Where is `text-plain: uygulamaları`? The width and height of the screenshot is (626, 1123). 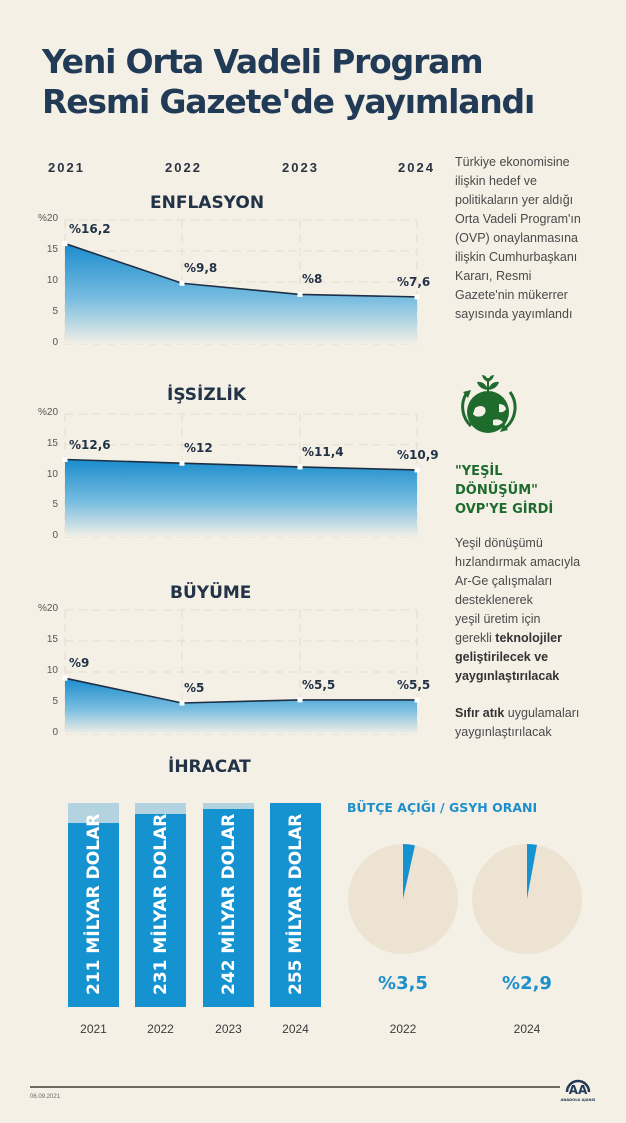
text-plain: uygulamaları is located at coordinates (542, 713).